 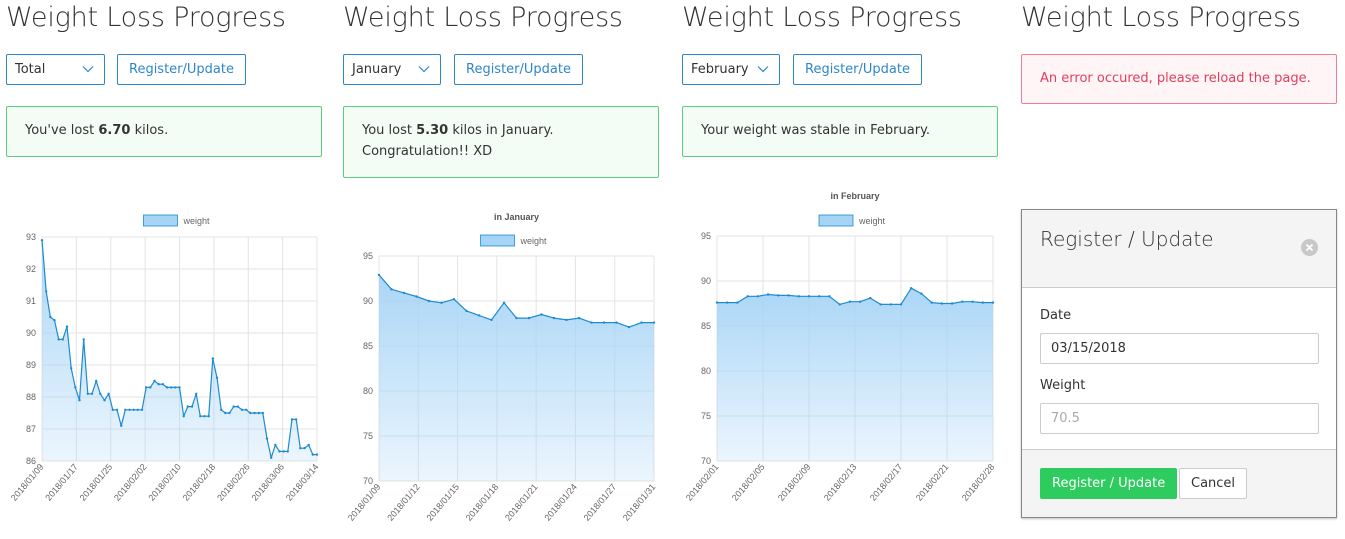 What do you see at coordinates (1161, 17) in the screenshot?
I see `page-title: Weight Loss Progress` at bounding box center [1161, 17].